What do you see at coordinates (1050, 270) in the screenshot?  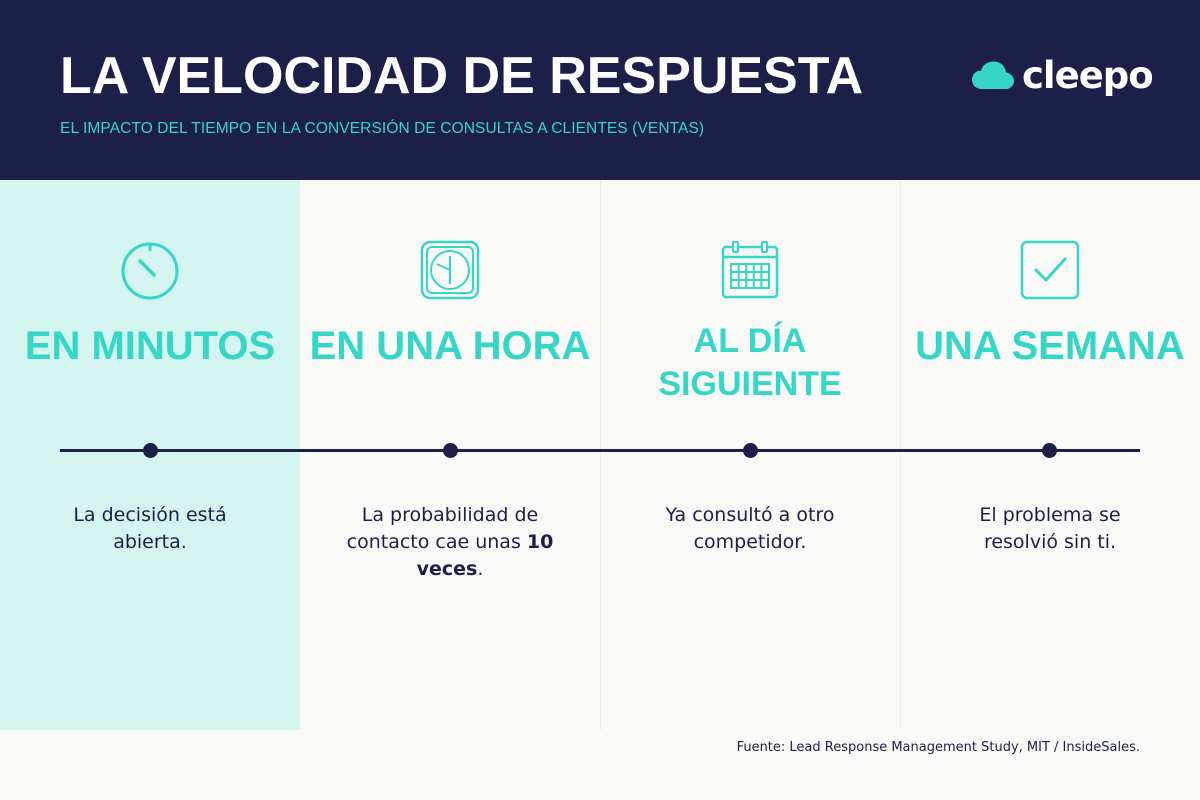 I see `checkbox-icon` at bounding box center [1050, 270].